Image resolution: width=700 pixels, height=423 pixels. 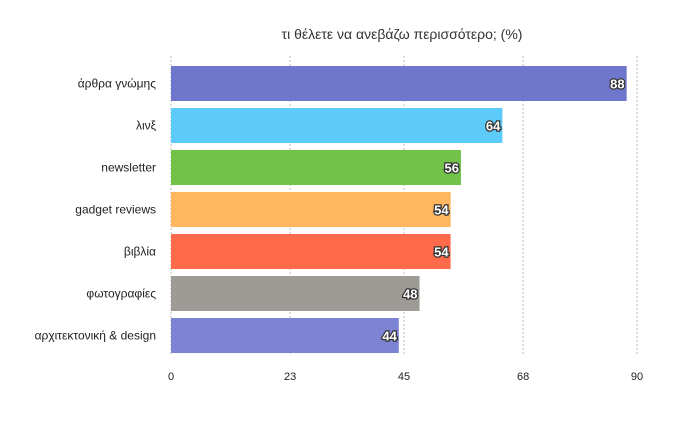 What do you see at coordinates (95, 336) in the screenshot?
I see `category-label: αρχιτεκτονική & design` at bounding box center [95, 336].